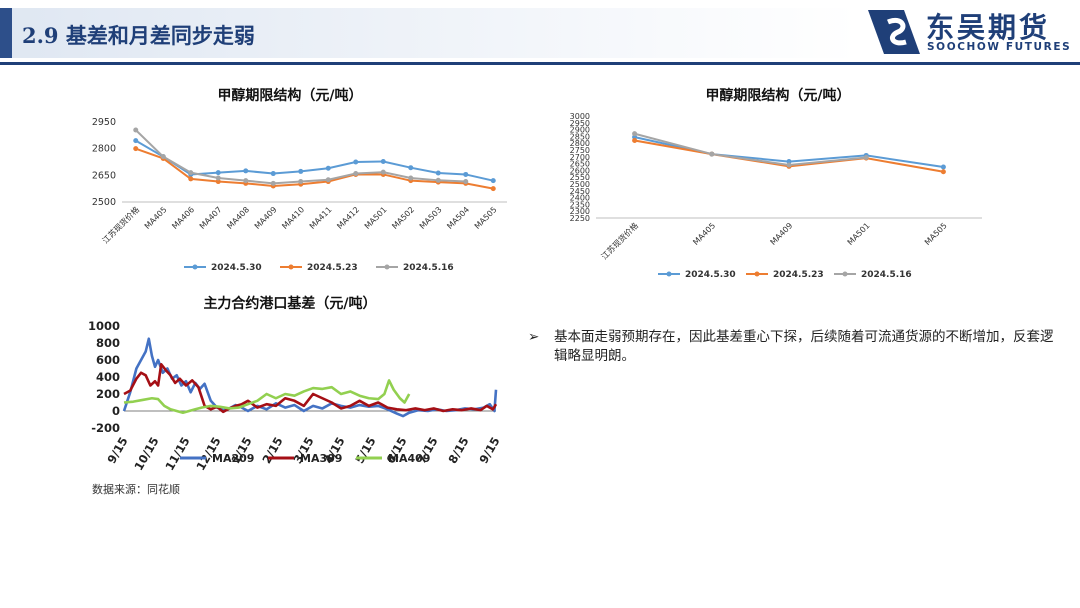 This screenshot has width=1080, height=608. Describe the element at coordinates (314, 168) in the screenshot. I see `series-line-2024.5.23` at that location.